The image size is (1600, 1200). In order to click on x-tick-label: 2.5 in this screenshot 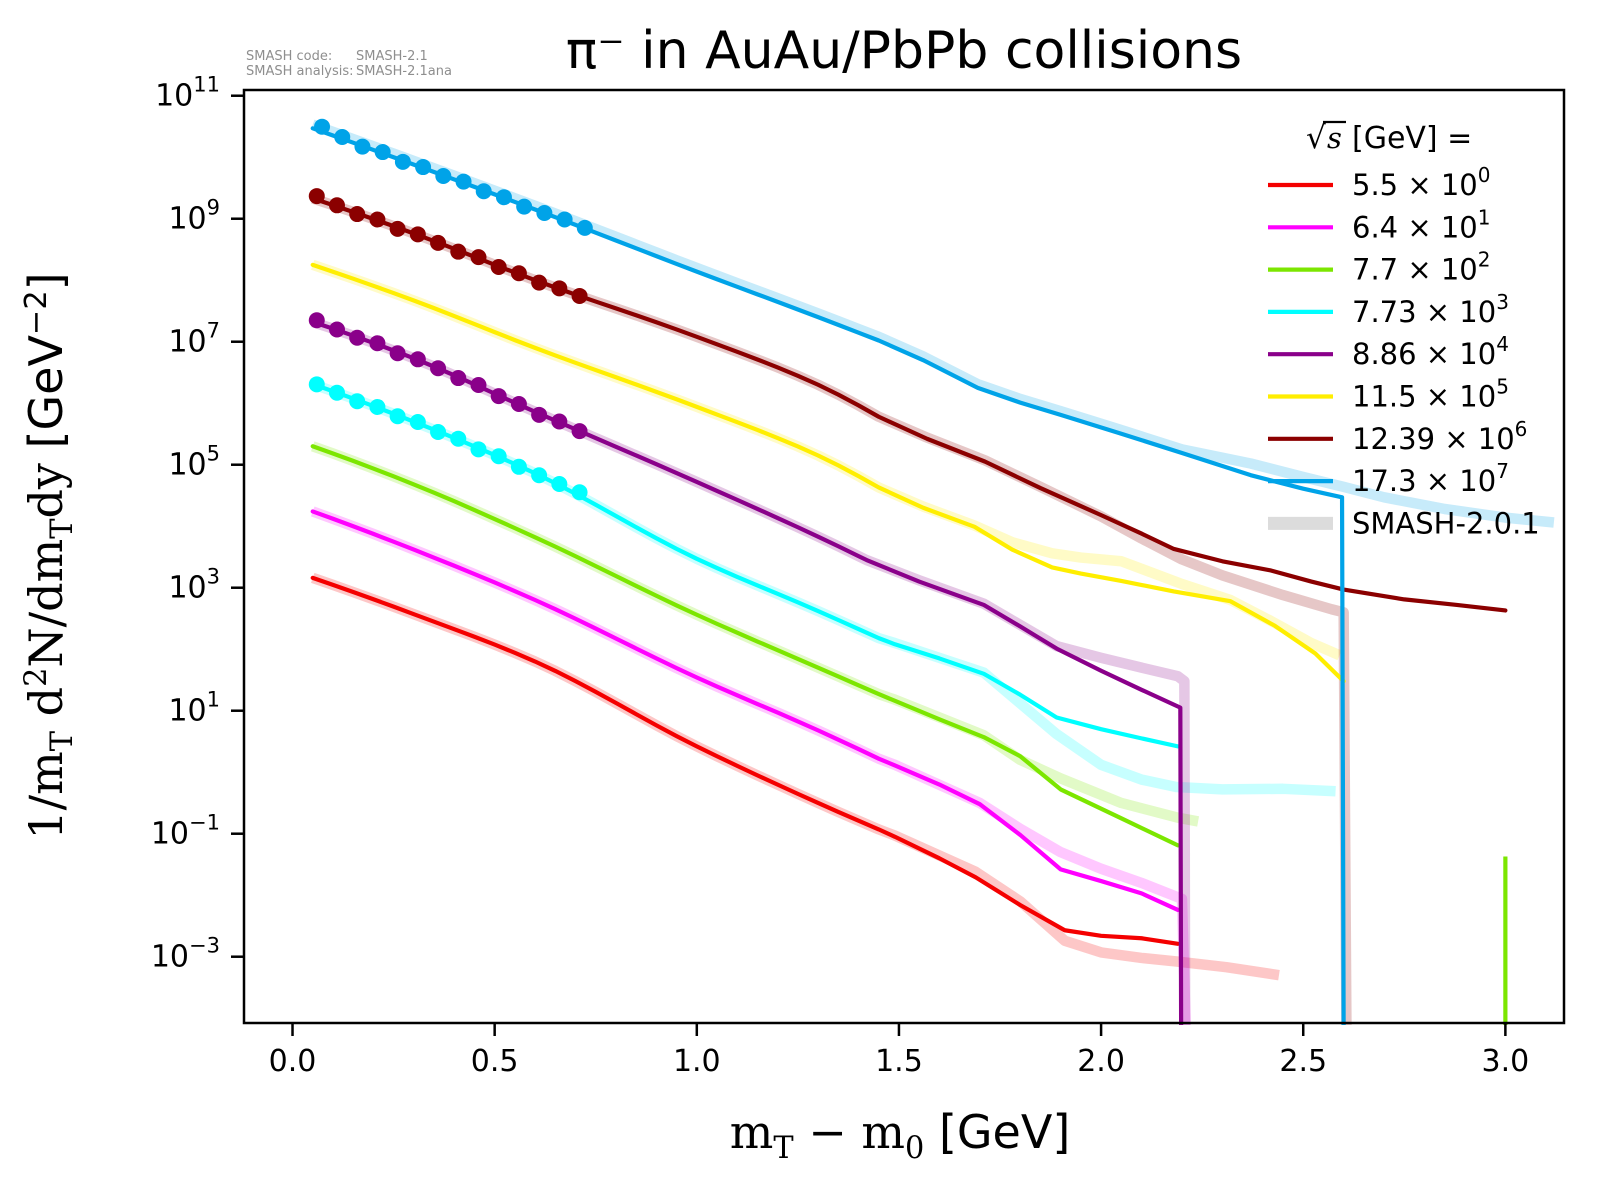, I will do `click(1303, 1061)`.